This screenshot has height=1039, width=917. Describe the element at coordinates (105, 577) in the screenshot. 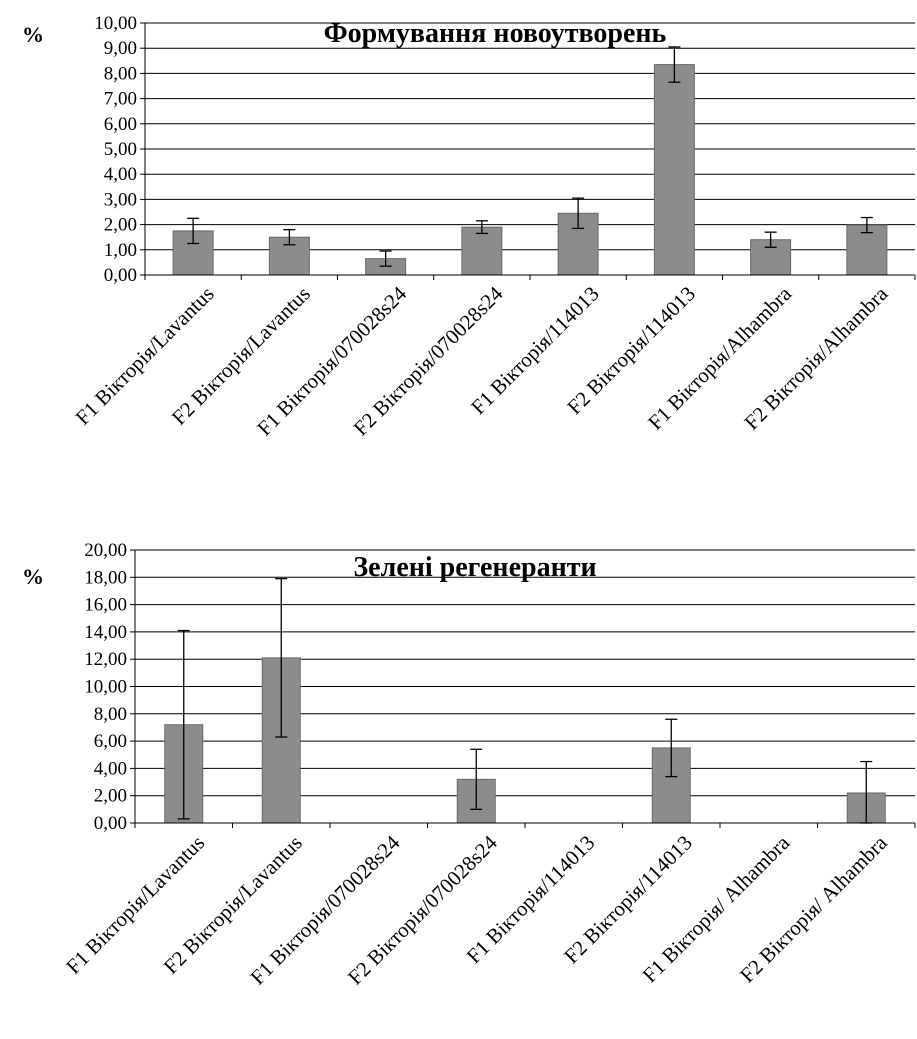

I see `y-tick-label: 18,00` at that location.